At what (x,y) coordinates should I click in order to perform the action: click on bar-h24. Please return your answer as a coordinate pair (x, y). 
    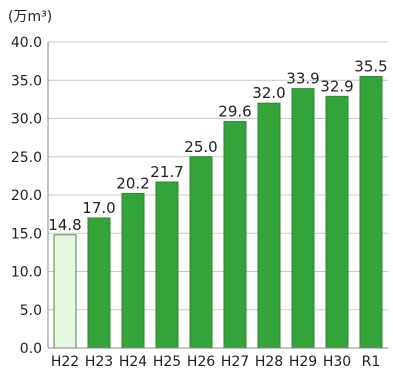
    Looking at the image, I should click on (133, 270).